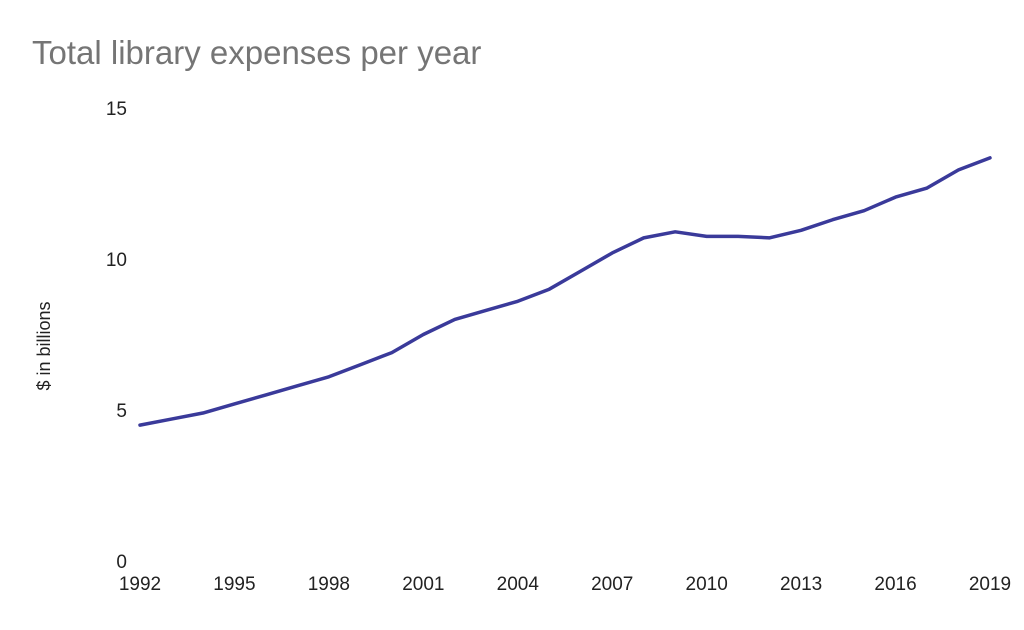 Image resolution: width=1024 pixels, height=630 pixels. I want to click on x-tick-label: 2010, so click(707, 584).